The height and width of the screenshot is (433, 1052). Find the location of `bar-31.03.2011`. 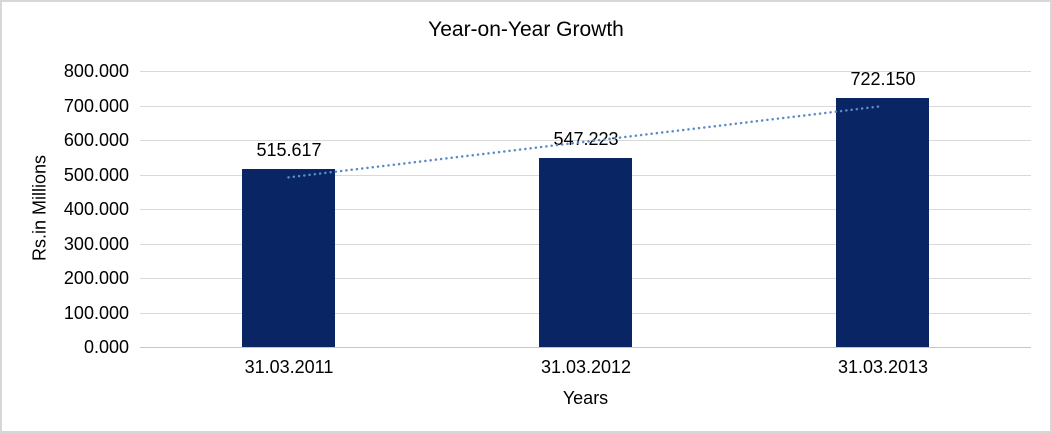

bar-31.03.2011 is located at coordinates (288, 258).